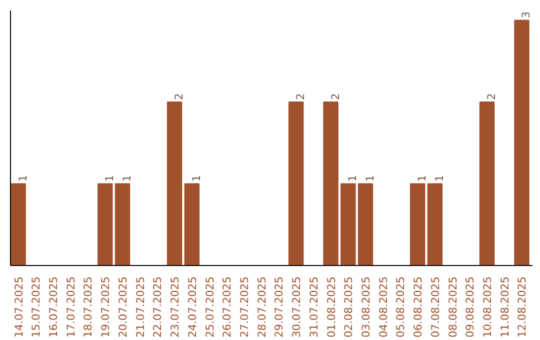 This screenshot has width=540, height=340. What do you see at coordinates (453, 307) in the screenshot?
I see `x-tick-label: 08.08.2025` at bounding box center [453, 307].